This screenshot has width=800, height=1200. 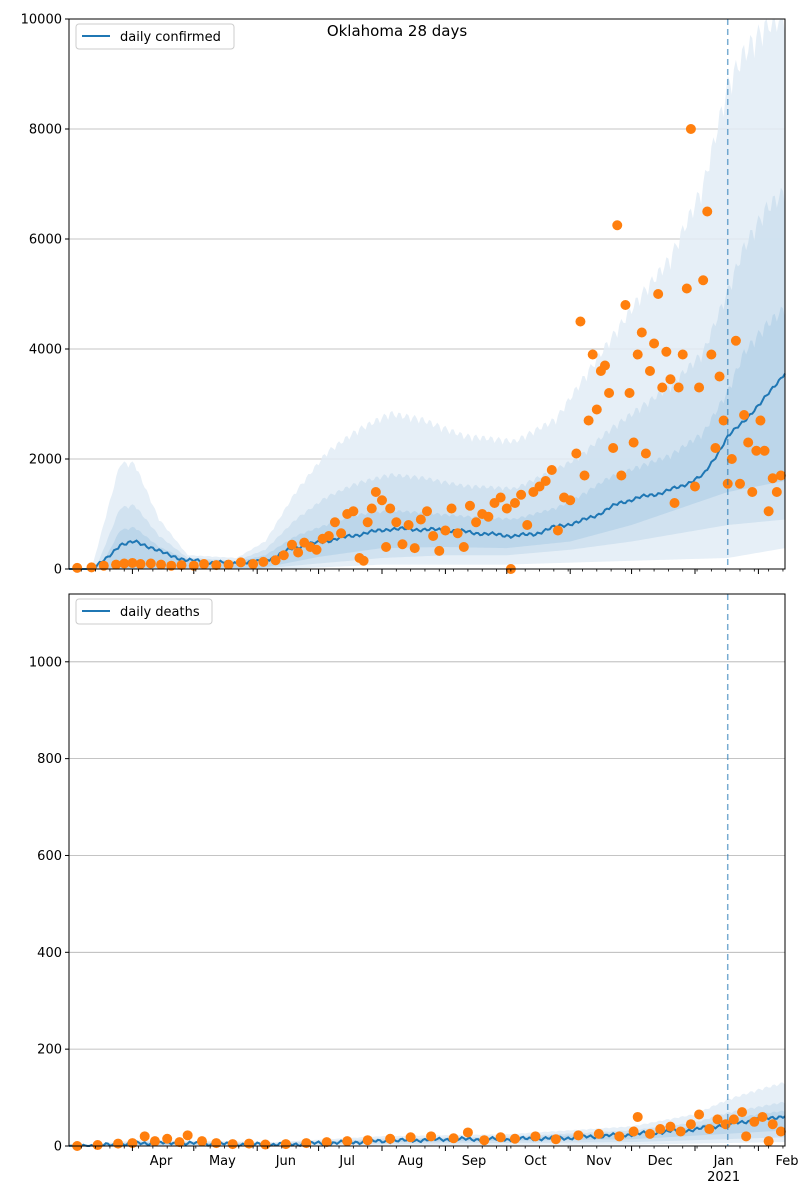 I want to click on x-axis-deaths: Apr May Jun Jul Aug Sep Oct Nov Dec Jan Feb 2021, so click(x=439, y=1165).